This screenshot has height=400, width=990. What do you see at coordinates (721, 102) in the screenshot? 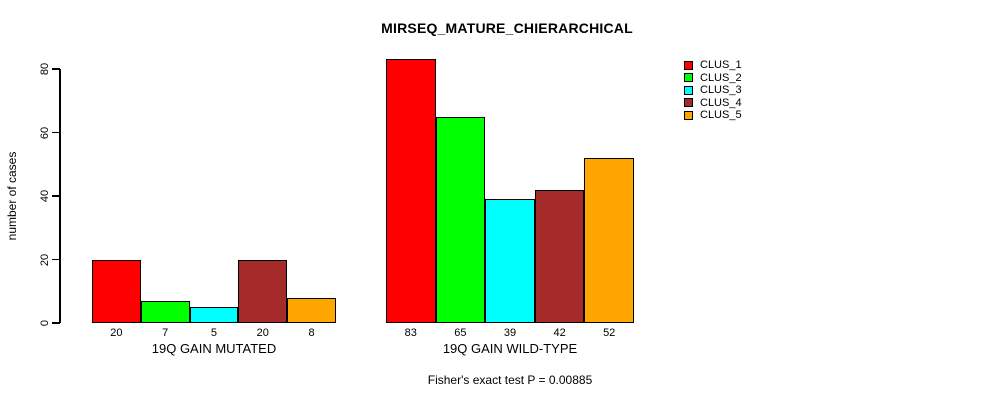
I see `legend-label: CLUS_4` at bounding box center [721, 102].